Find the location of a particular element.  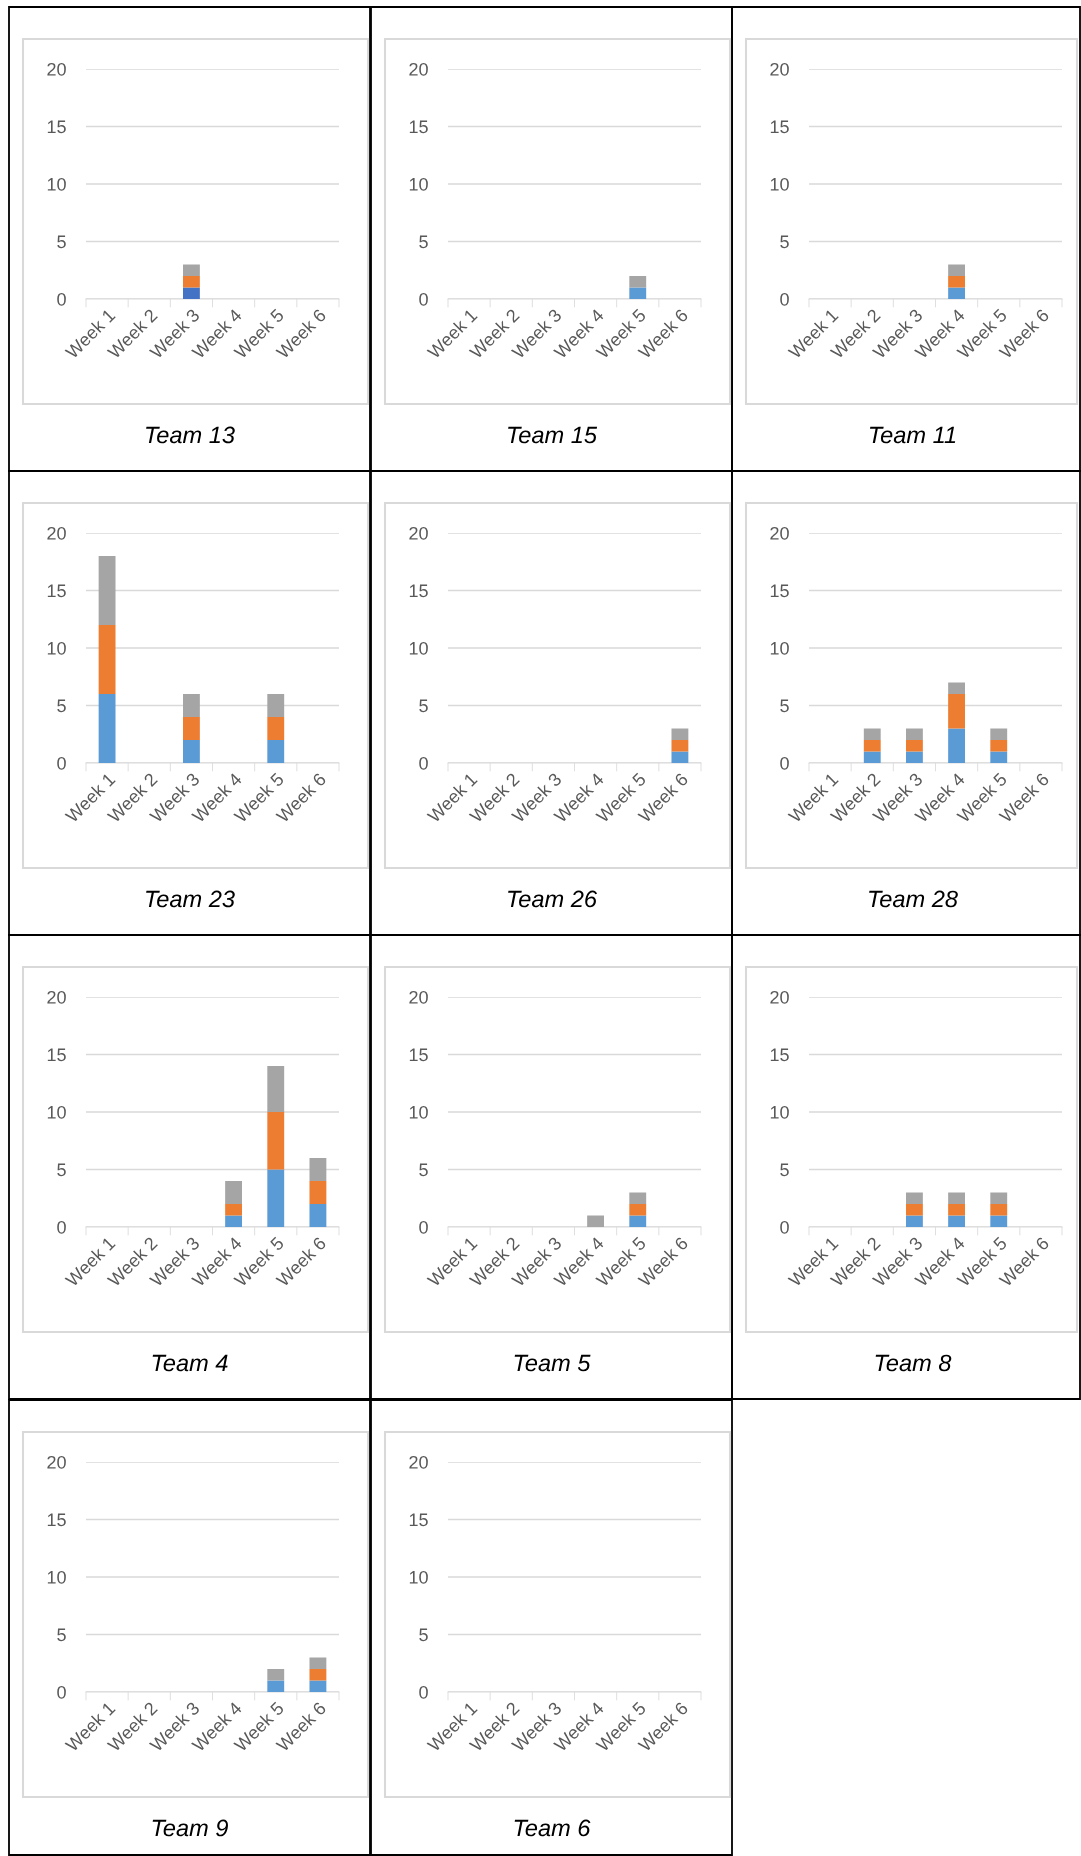

text: Team 13 is located at coordinates (190, 435).